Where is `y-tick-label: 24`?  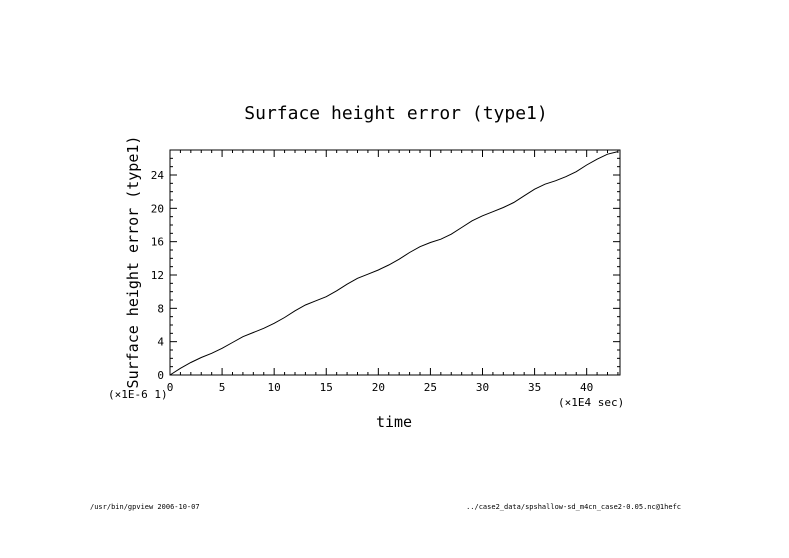
y-tick-label: 24 is located at coordinates (158, 175).